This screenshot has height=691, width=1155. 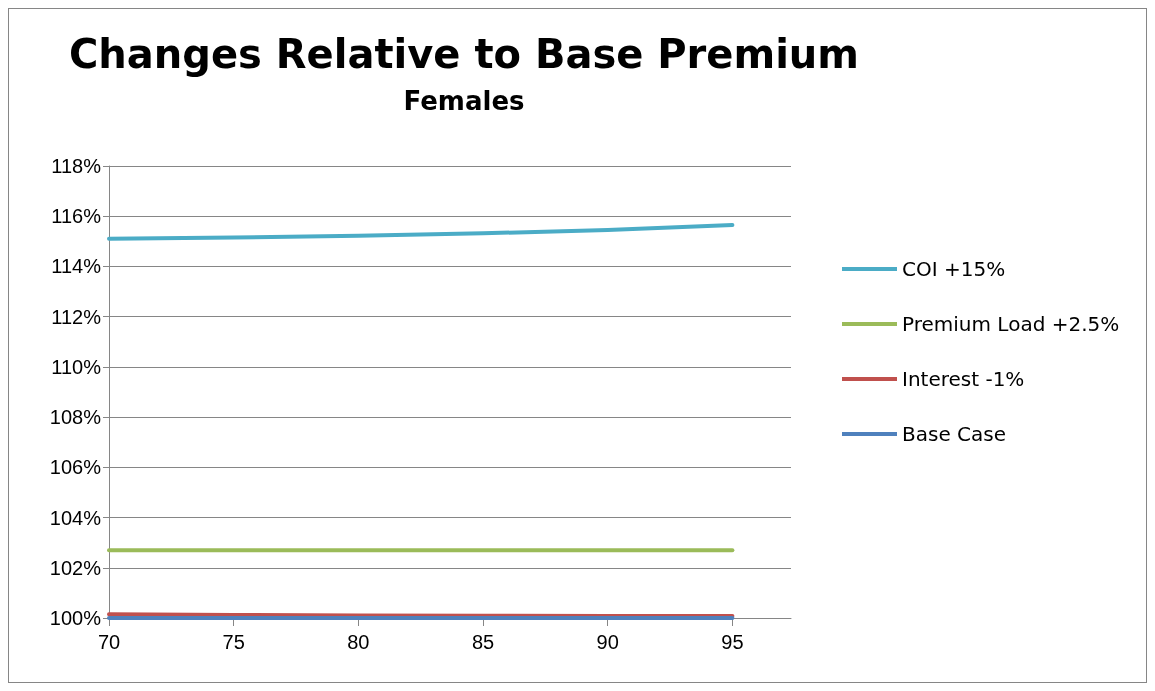 What do you see at coordinates (464, 54) in the screenshot?
I see `chart-title: Changes Relative to Base Premium` at bounding box center [464, 54].